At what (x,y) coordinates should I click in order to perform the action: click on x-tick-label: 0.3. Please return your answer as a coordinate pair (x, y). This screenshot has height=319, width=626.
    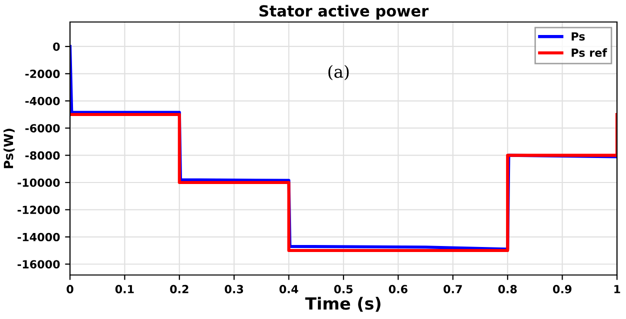
    Looking at the image, I should click on (234, 289).